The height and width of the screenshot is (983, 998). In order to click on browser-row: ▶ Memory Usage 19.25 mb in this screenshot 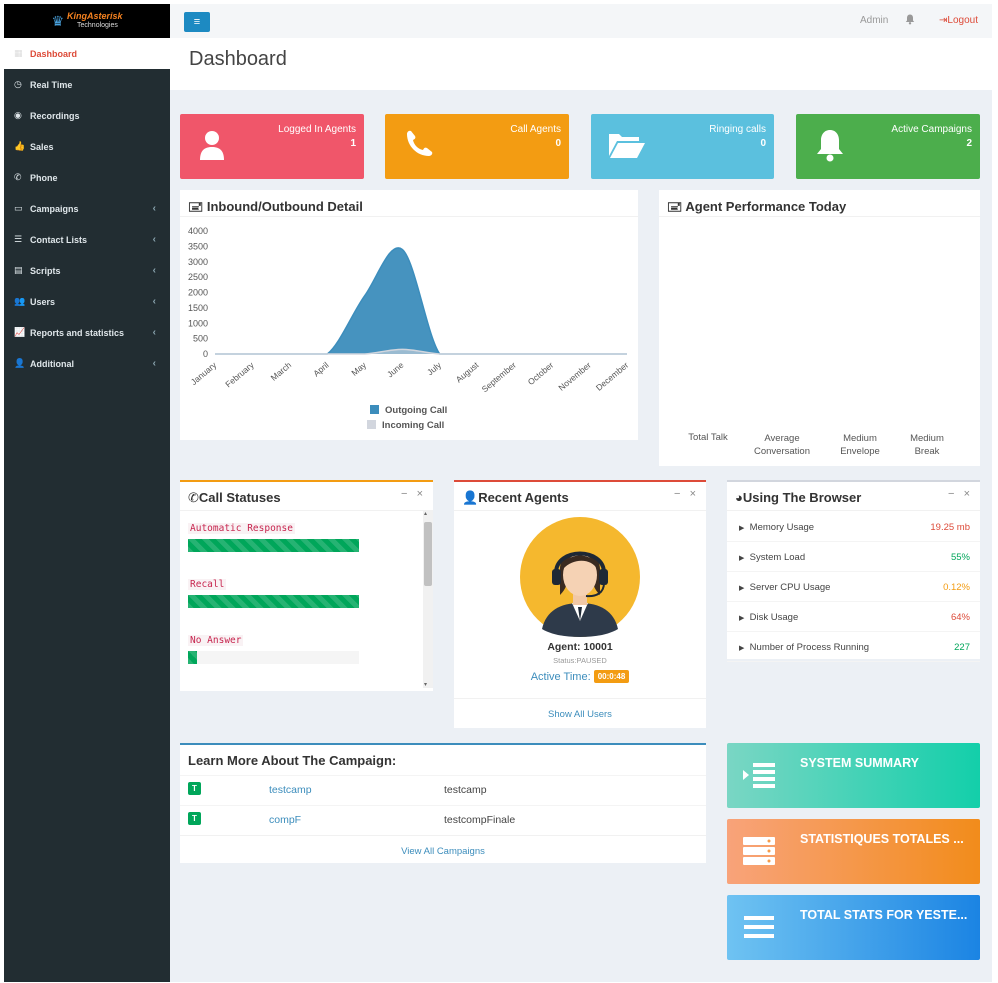, I will do `click(853, 527)`.